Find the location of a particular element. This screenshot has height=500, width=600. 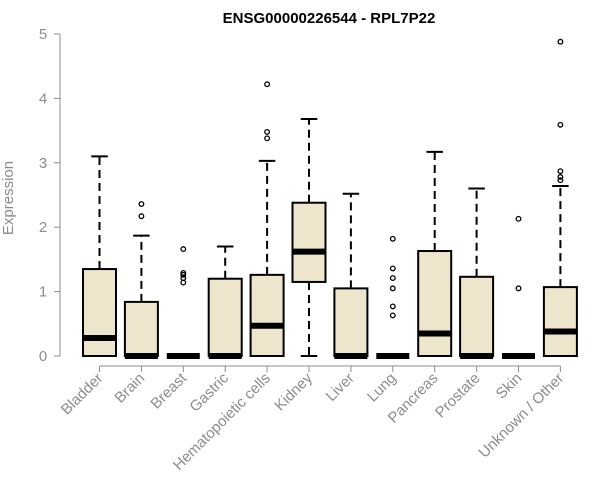

y-tick-label: 0 is located at coordinates (43, 356).